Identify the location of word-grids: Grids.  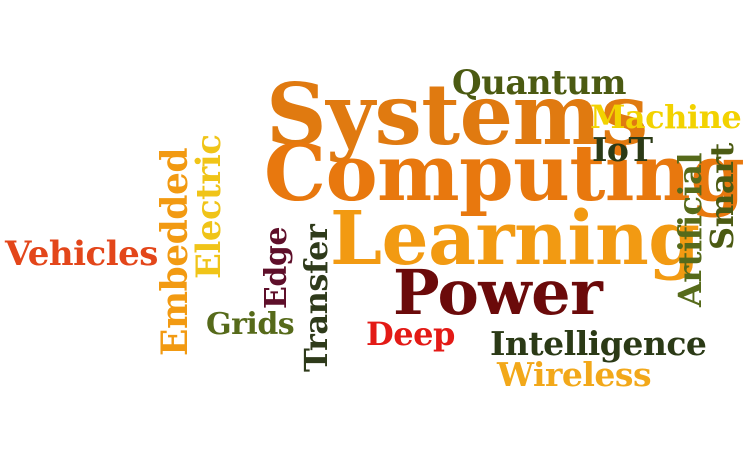
(250, 324).